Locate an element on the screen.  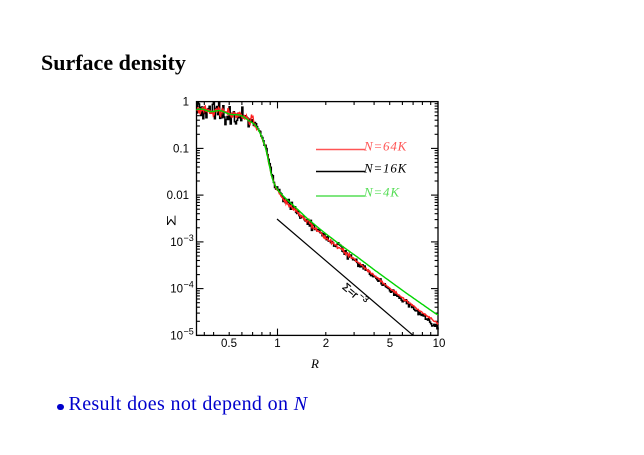
svg-text: N=16K is located at coordinates (385, 168).